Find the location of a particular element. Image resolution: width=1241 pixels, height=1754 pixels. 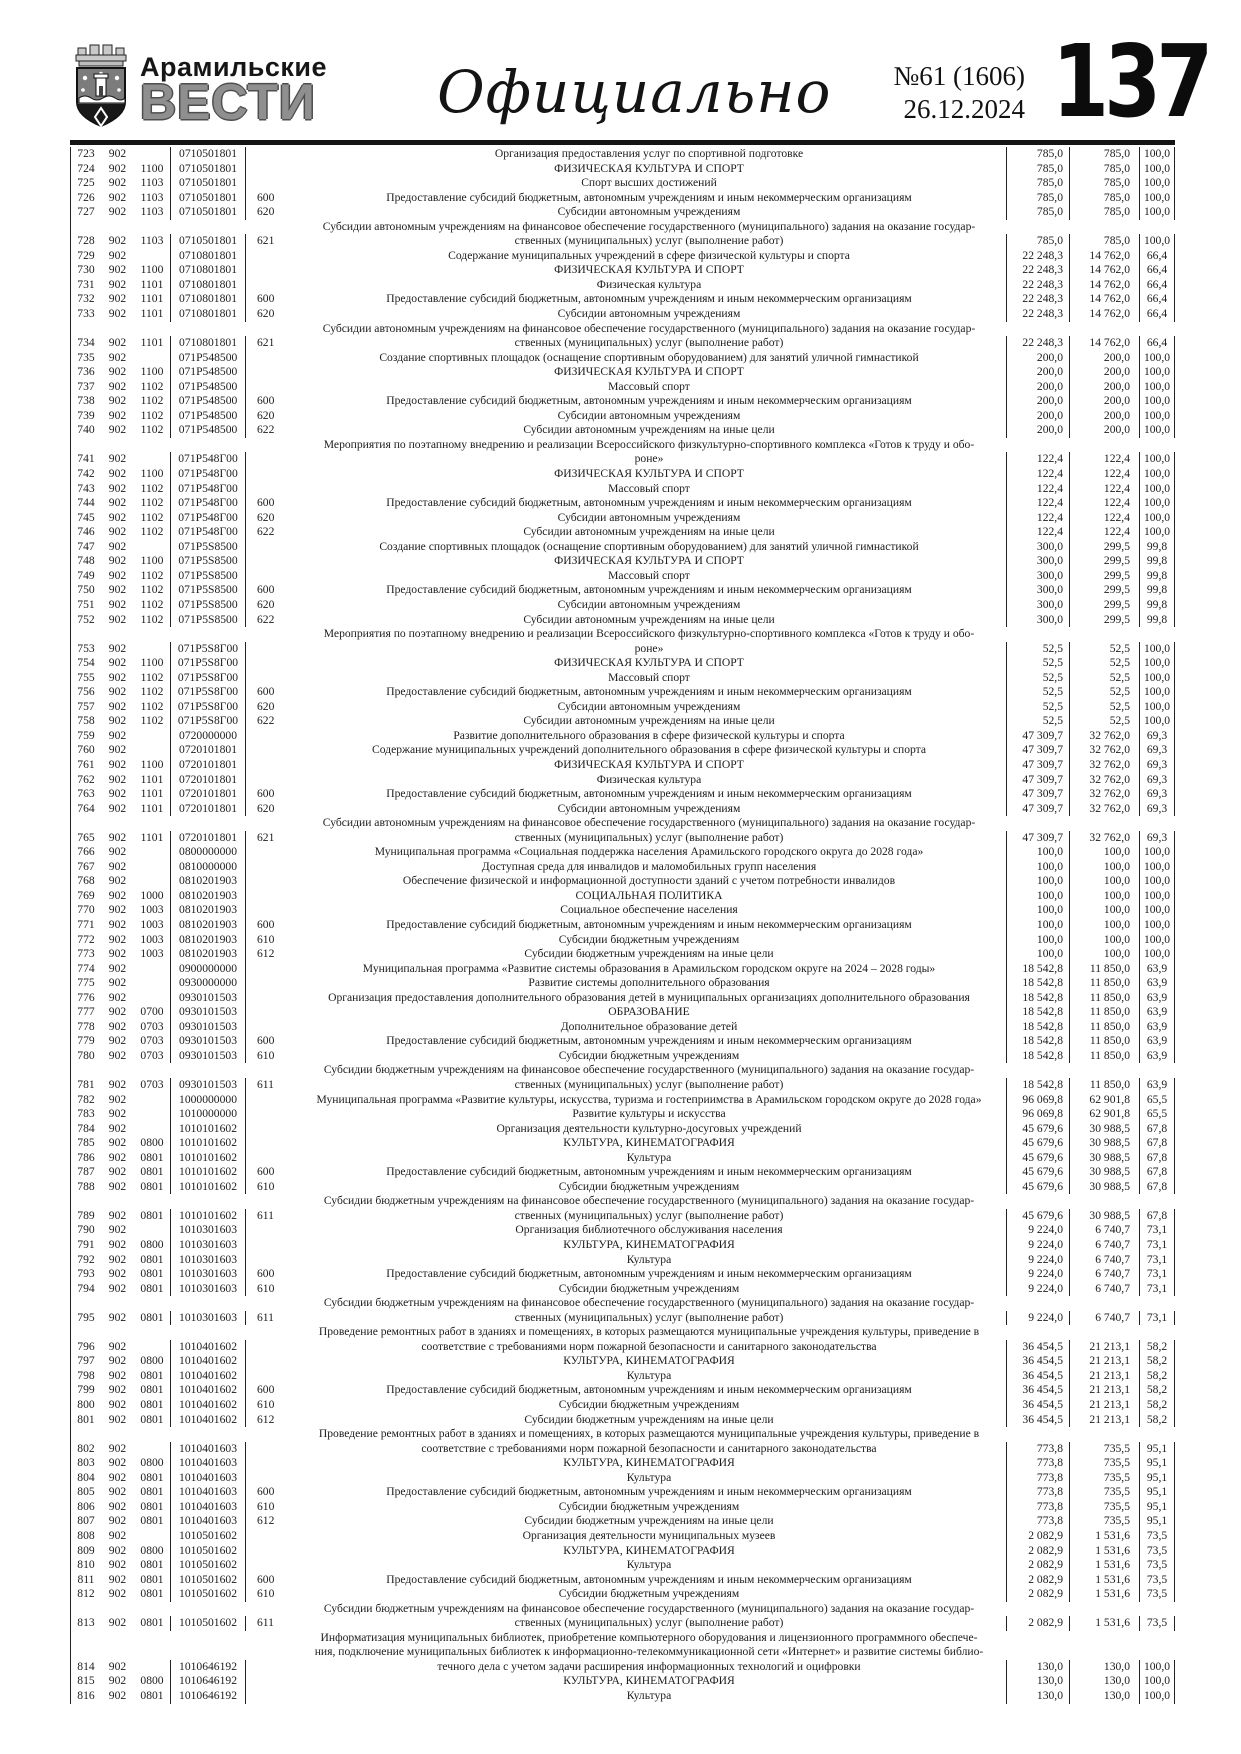

expense-name: Физическая культура is located at coordinates (649, 779).